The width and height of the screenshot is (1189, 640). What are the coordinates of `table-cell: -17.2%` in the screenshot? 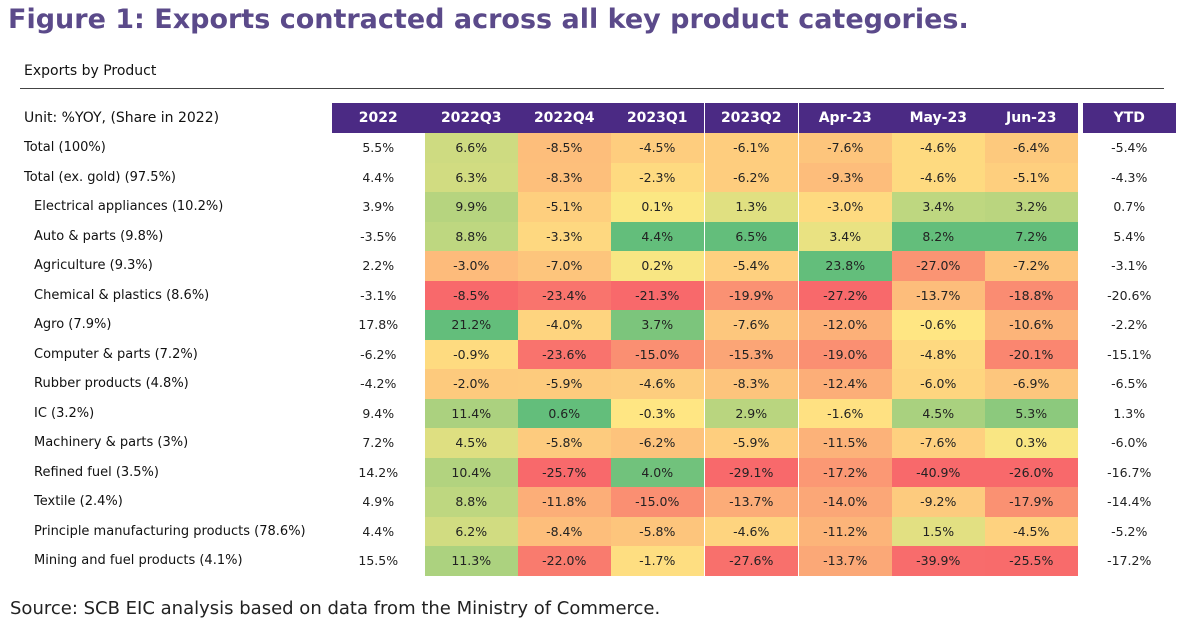 It's located at (1129, 560).